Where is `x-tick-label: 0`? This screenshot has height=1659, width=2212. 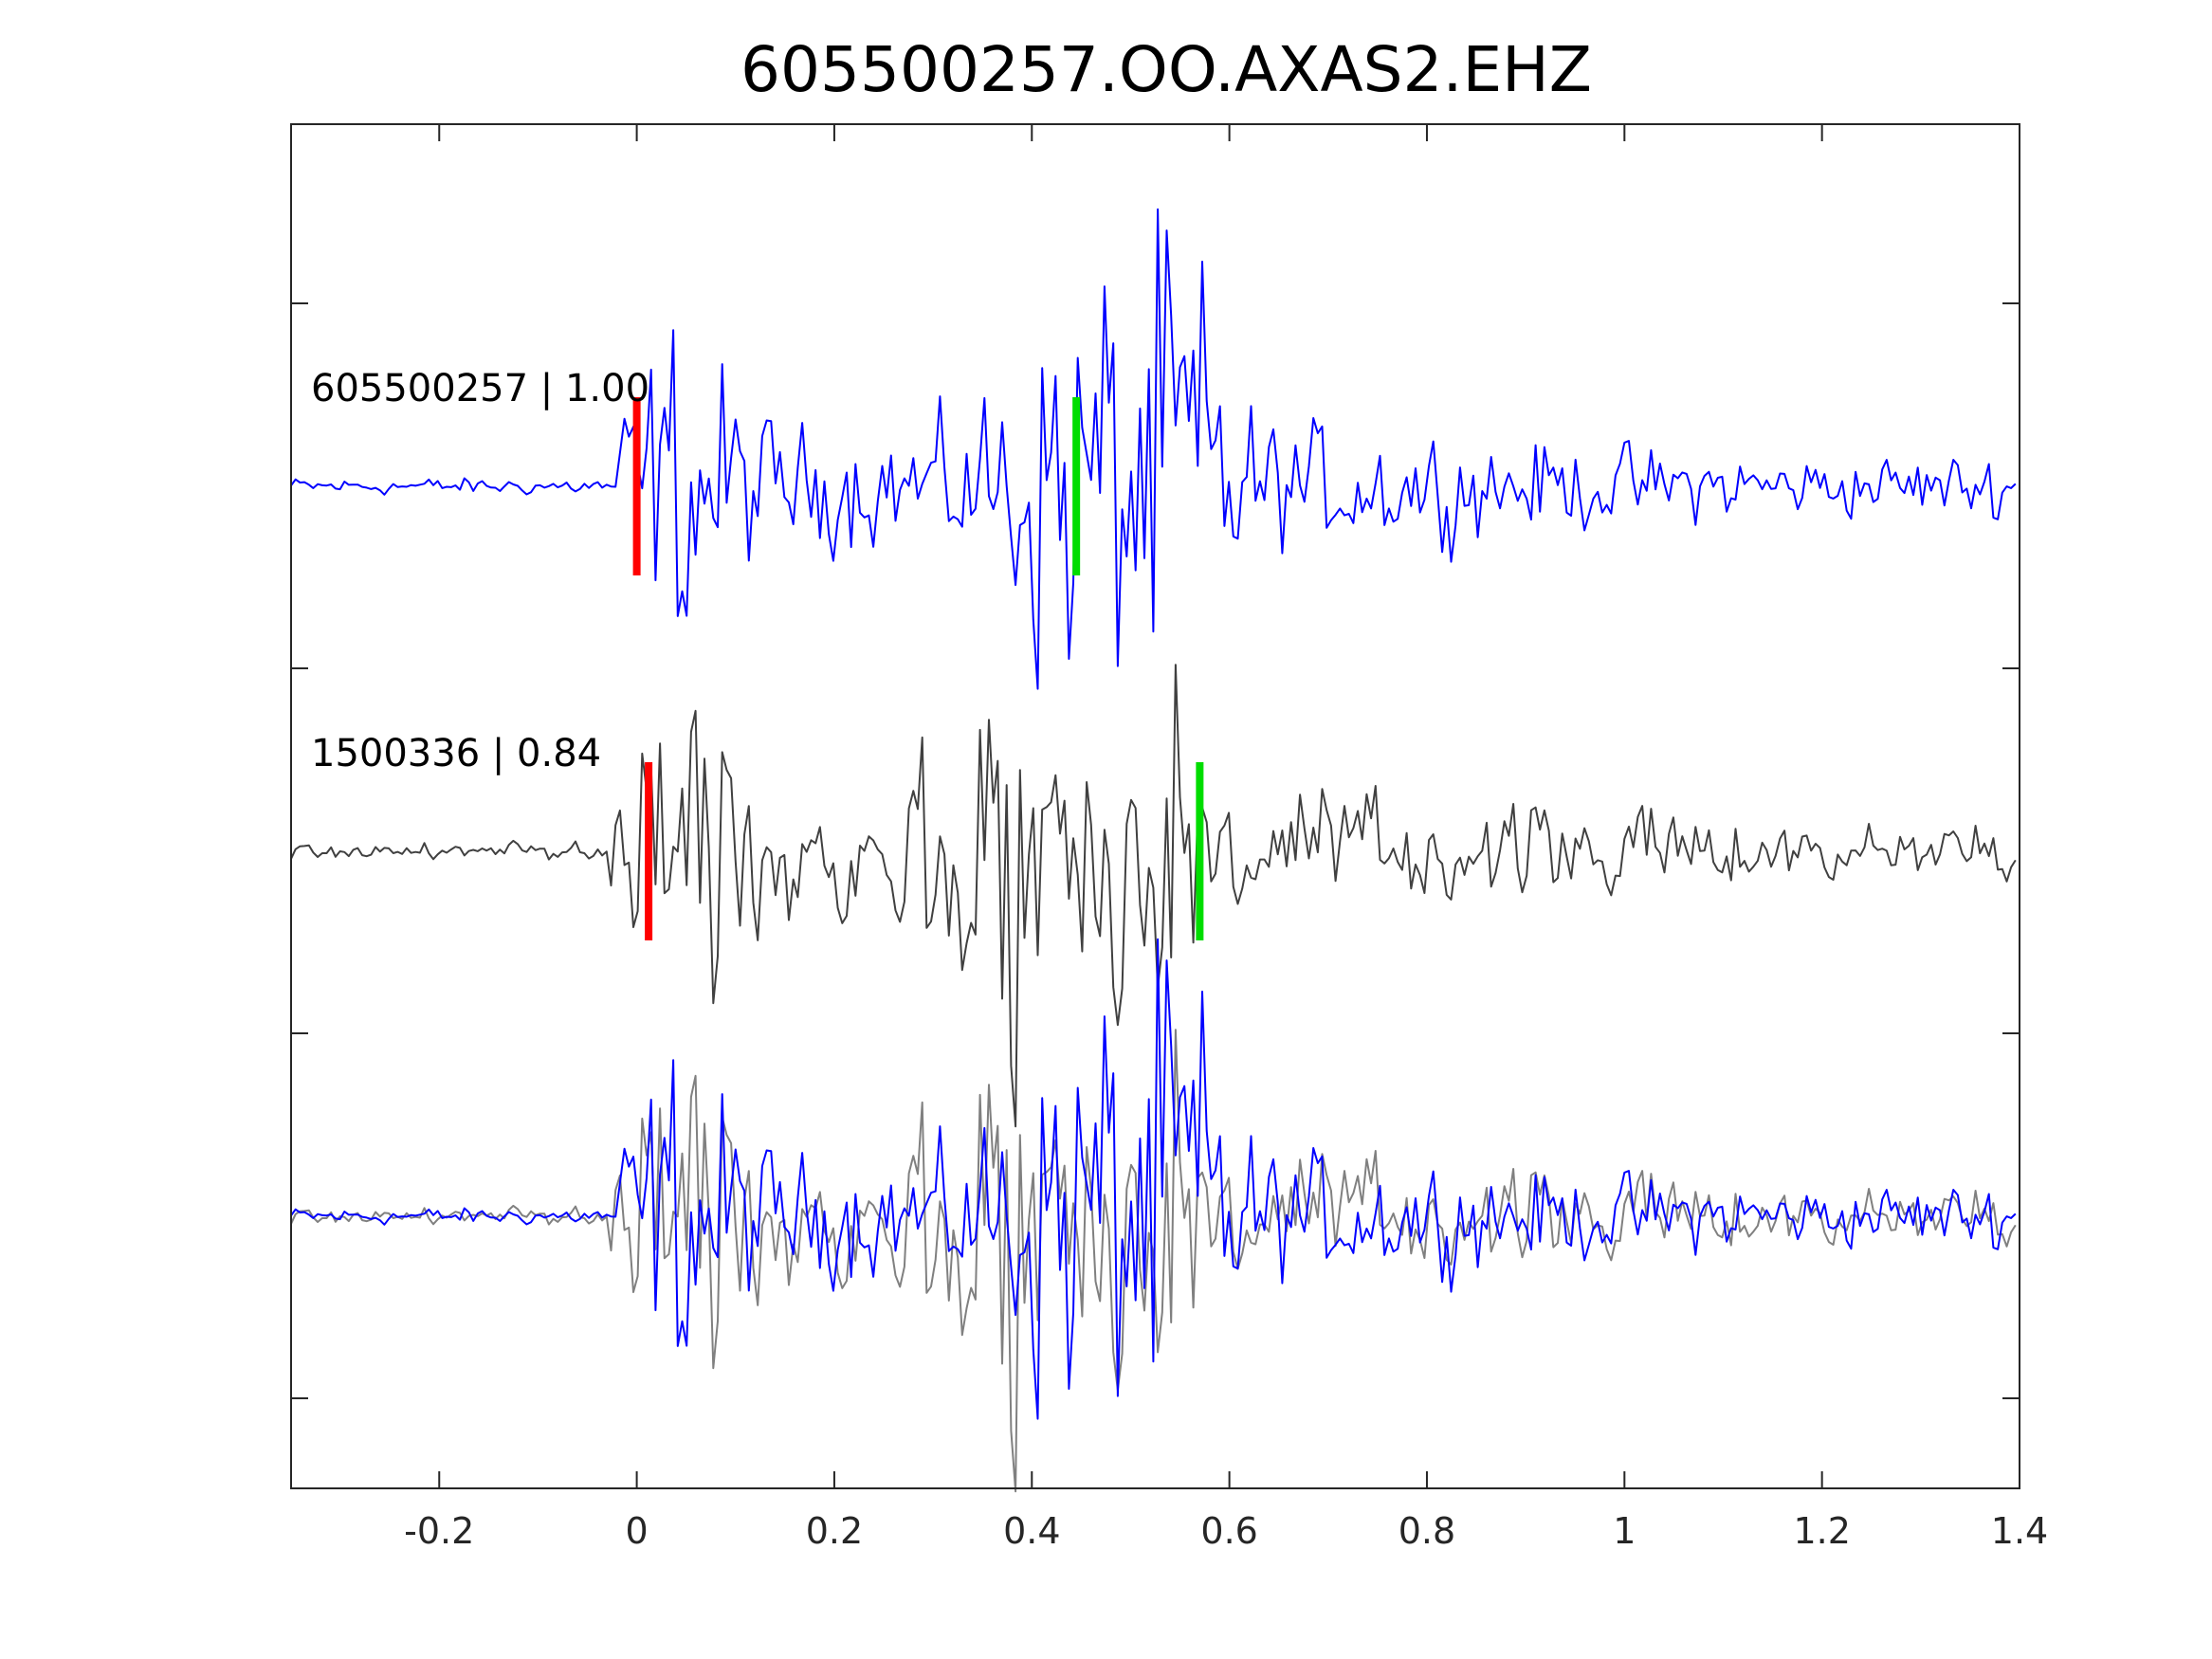 x-tick-label: 0 is located at coordinates (637, 1531).